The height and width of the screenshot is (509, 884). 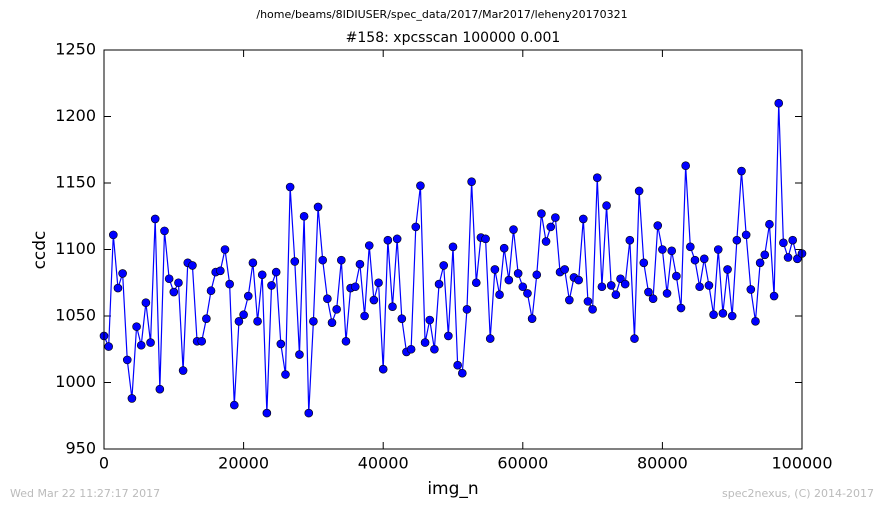 I want to click on x-tick-label: 60000, so click(x=522, y=463).